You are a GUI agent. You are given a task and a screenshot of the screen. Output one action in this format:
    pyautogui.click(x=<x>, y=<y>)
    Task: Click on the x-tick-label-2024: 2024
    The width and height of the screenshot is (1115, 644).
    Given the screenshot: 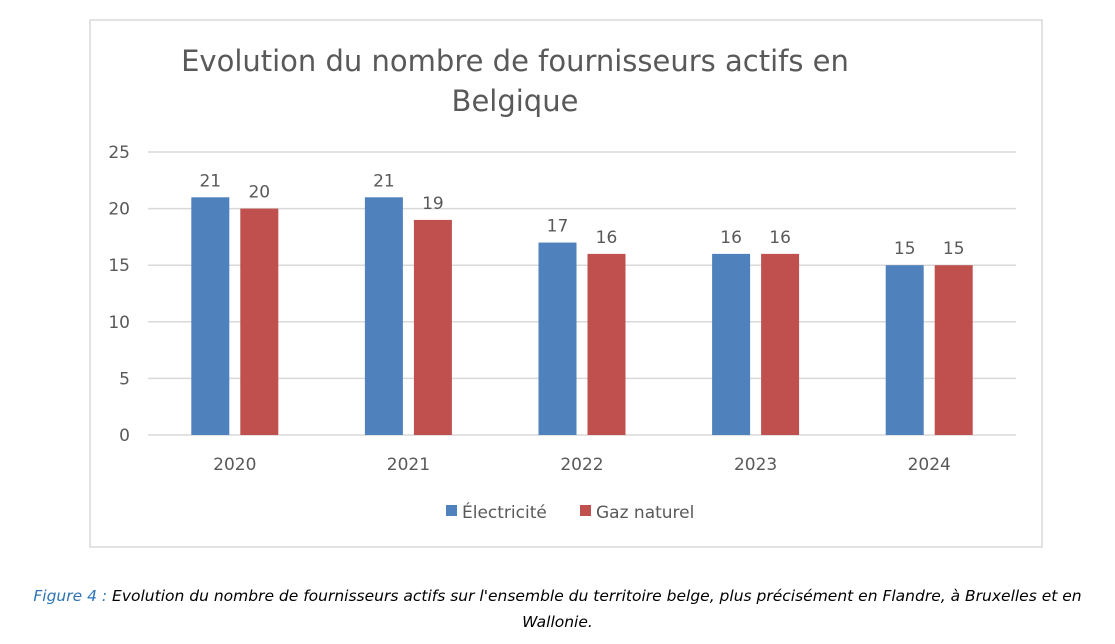 What is the action you would take?
    pyautogui.click(x=929, y=465)
    